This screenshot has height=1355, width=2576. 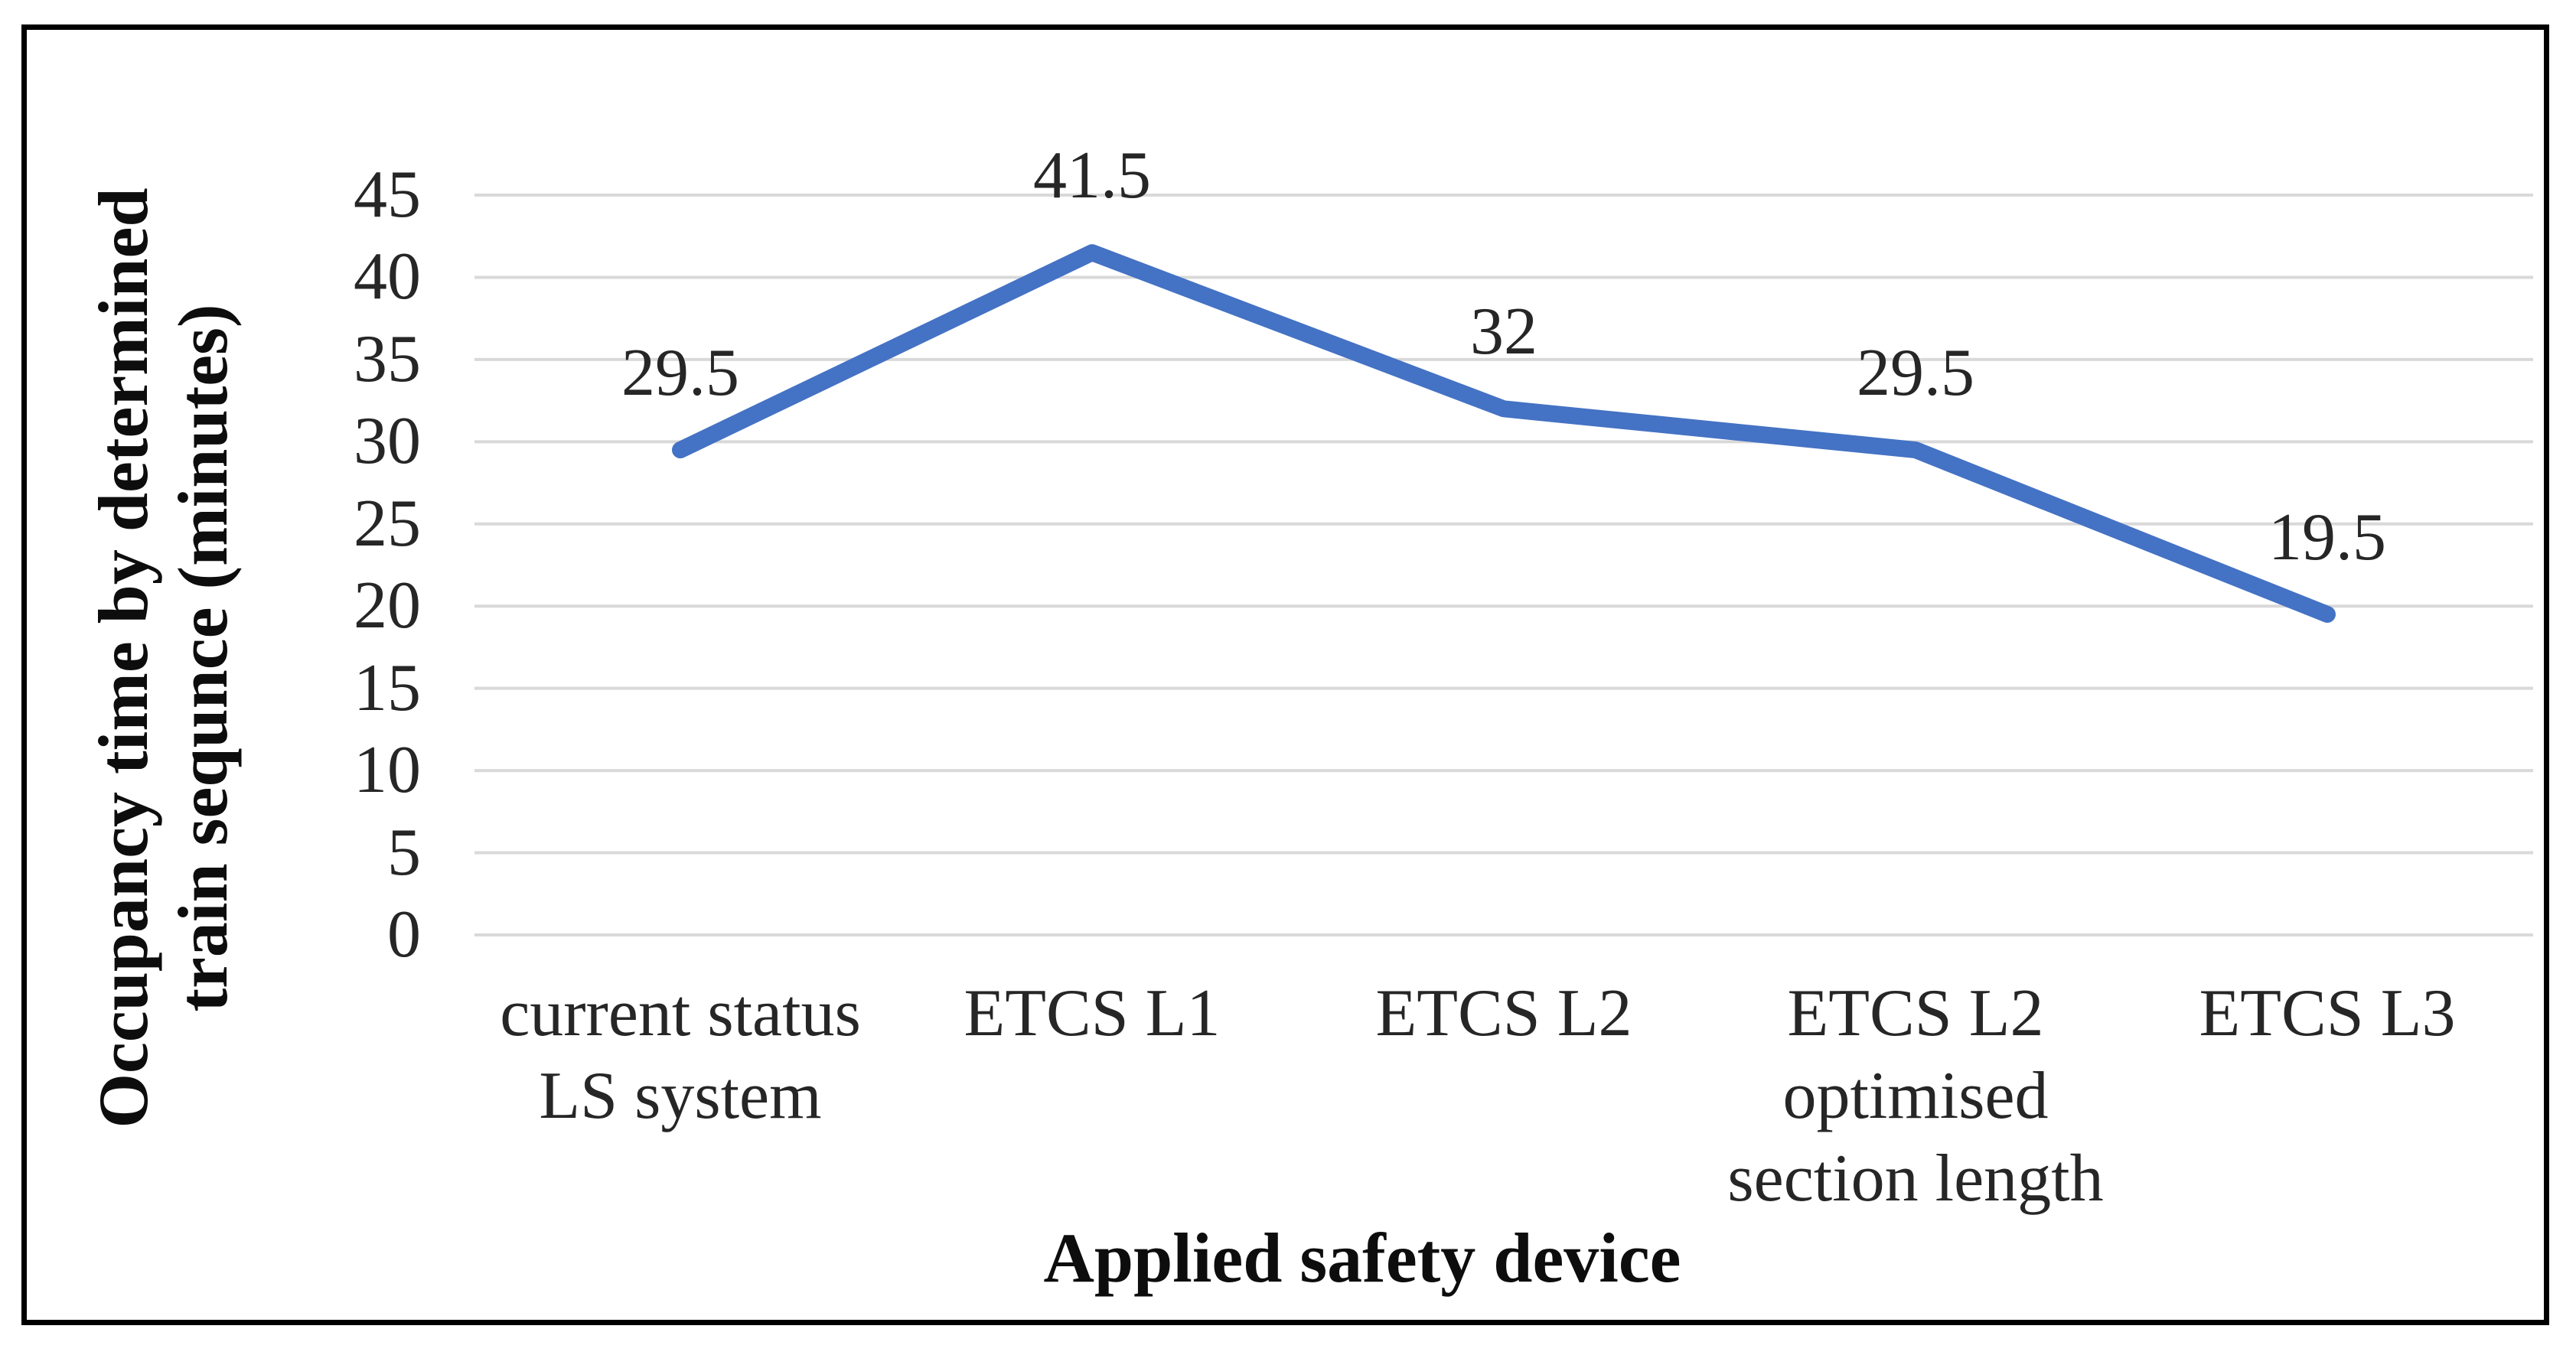 What do you see at coordinates (387, 770) in the screenshot?
I see `y-tick-label: 10` at bounding box center [387, 770].